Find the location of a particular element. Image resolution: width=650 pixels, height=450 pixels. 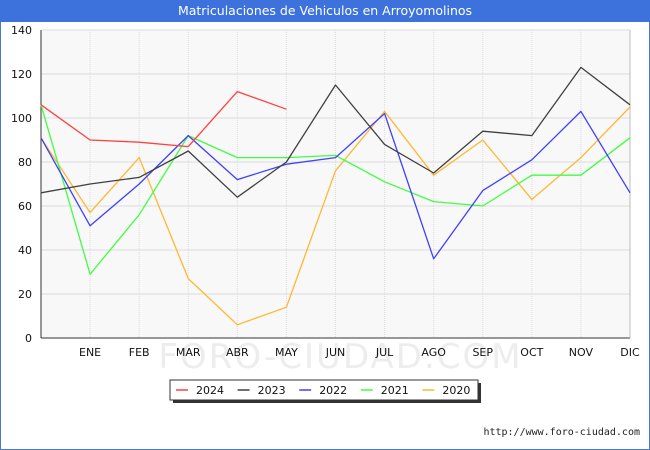

y-tick-label: 120 is located at coordinates (21, 74).